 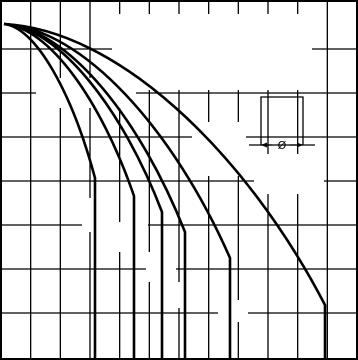 I want to click on diameter-symbol: Ø, so click(x=282, y=145).